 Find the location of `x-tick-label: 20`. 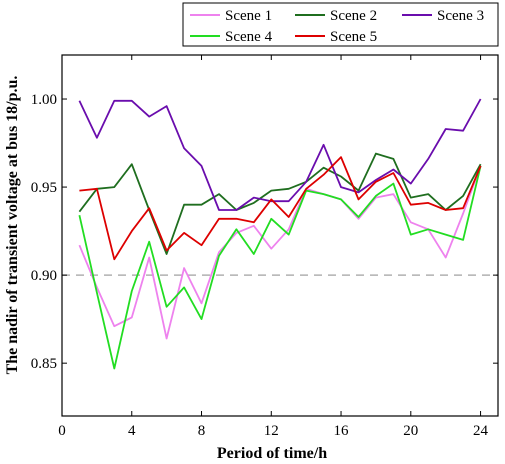

x-tick-label: 20 is located at coordinates (410, 431).